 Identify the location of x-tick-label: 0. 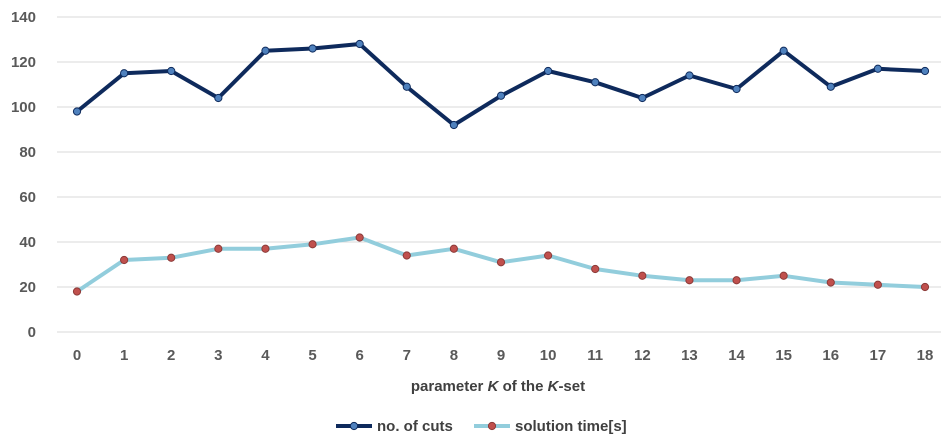
(77, 355).